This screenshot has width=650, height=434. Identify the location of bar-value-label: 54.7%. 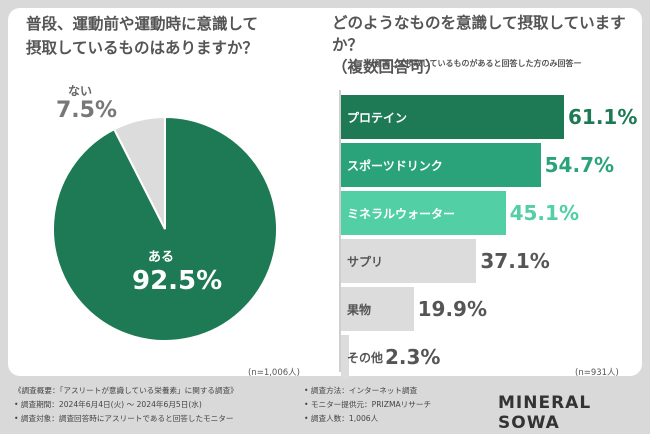
(579, 165).